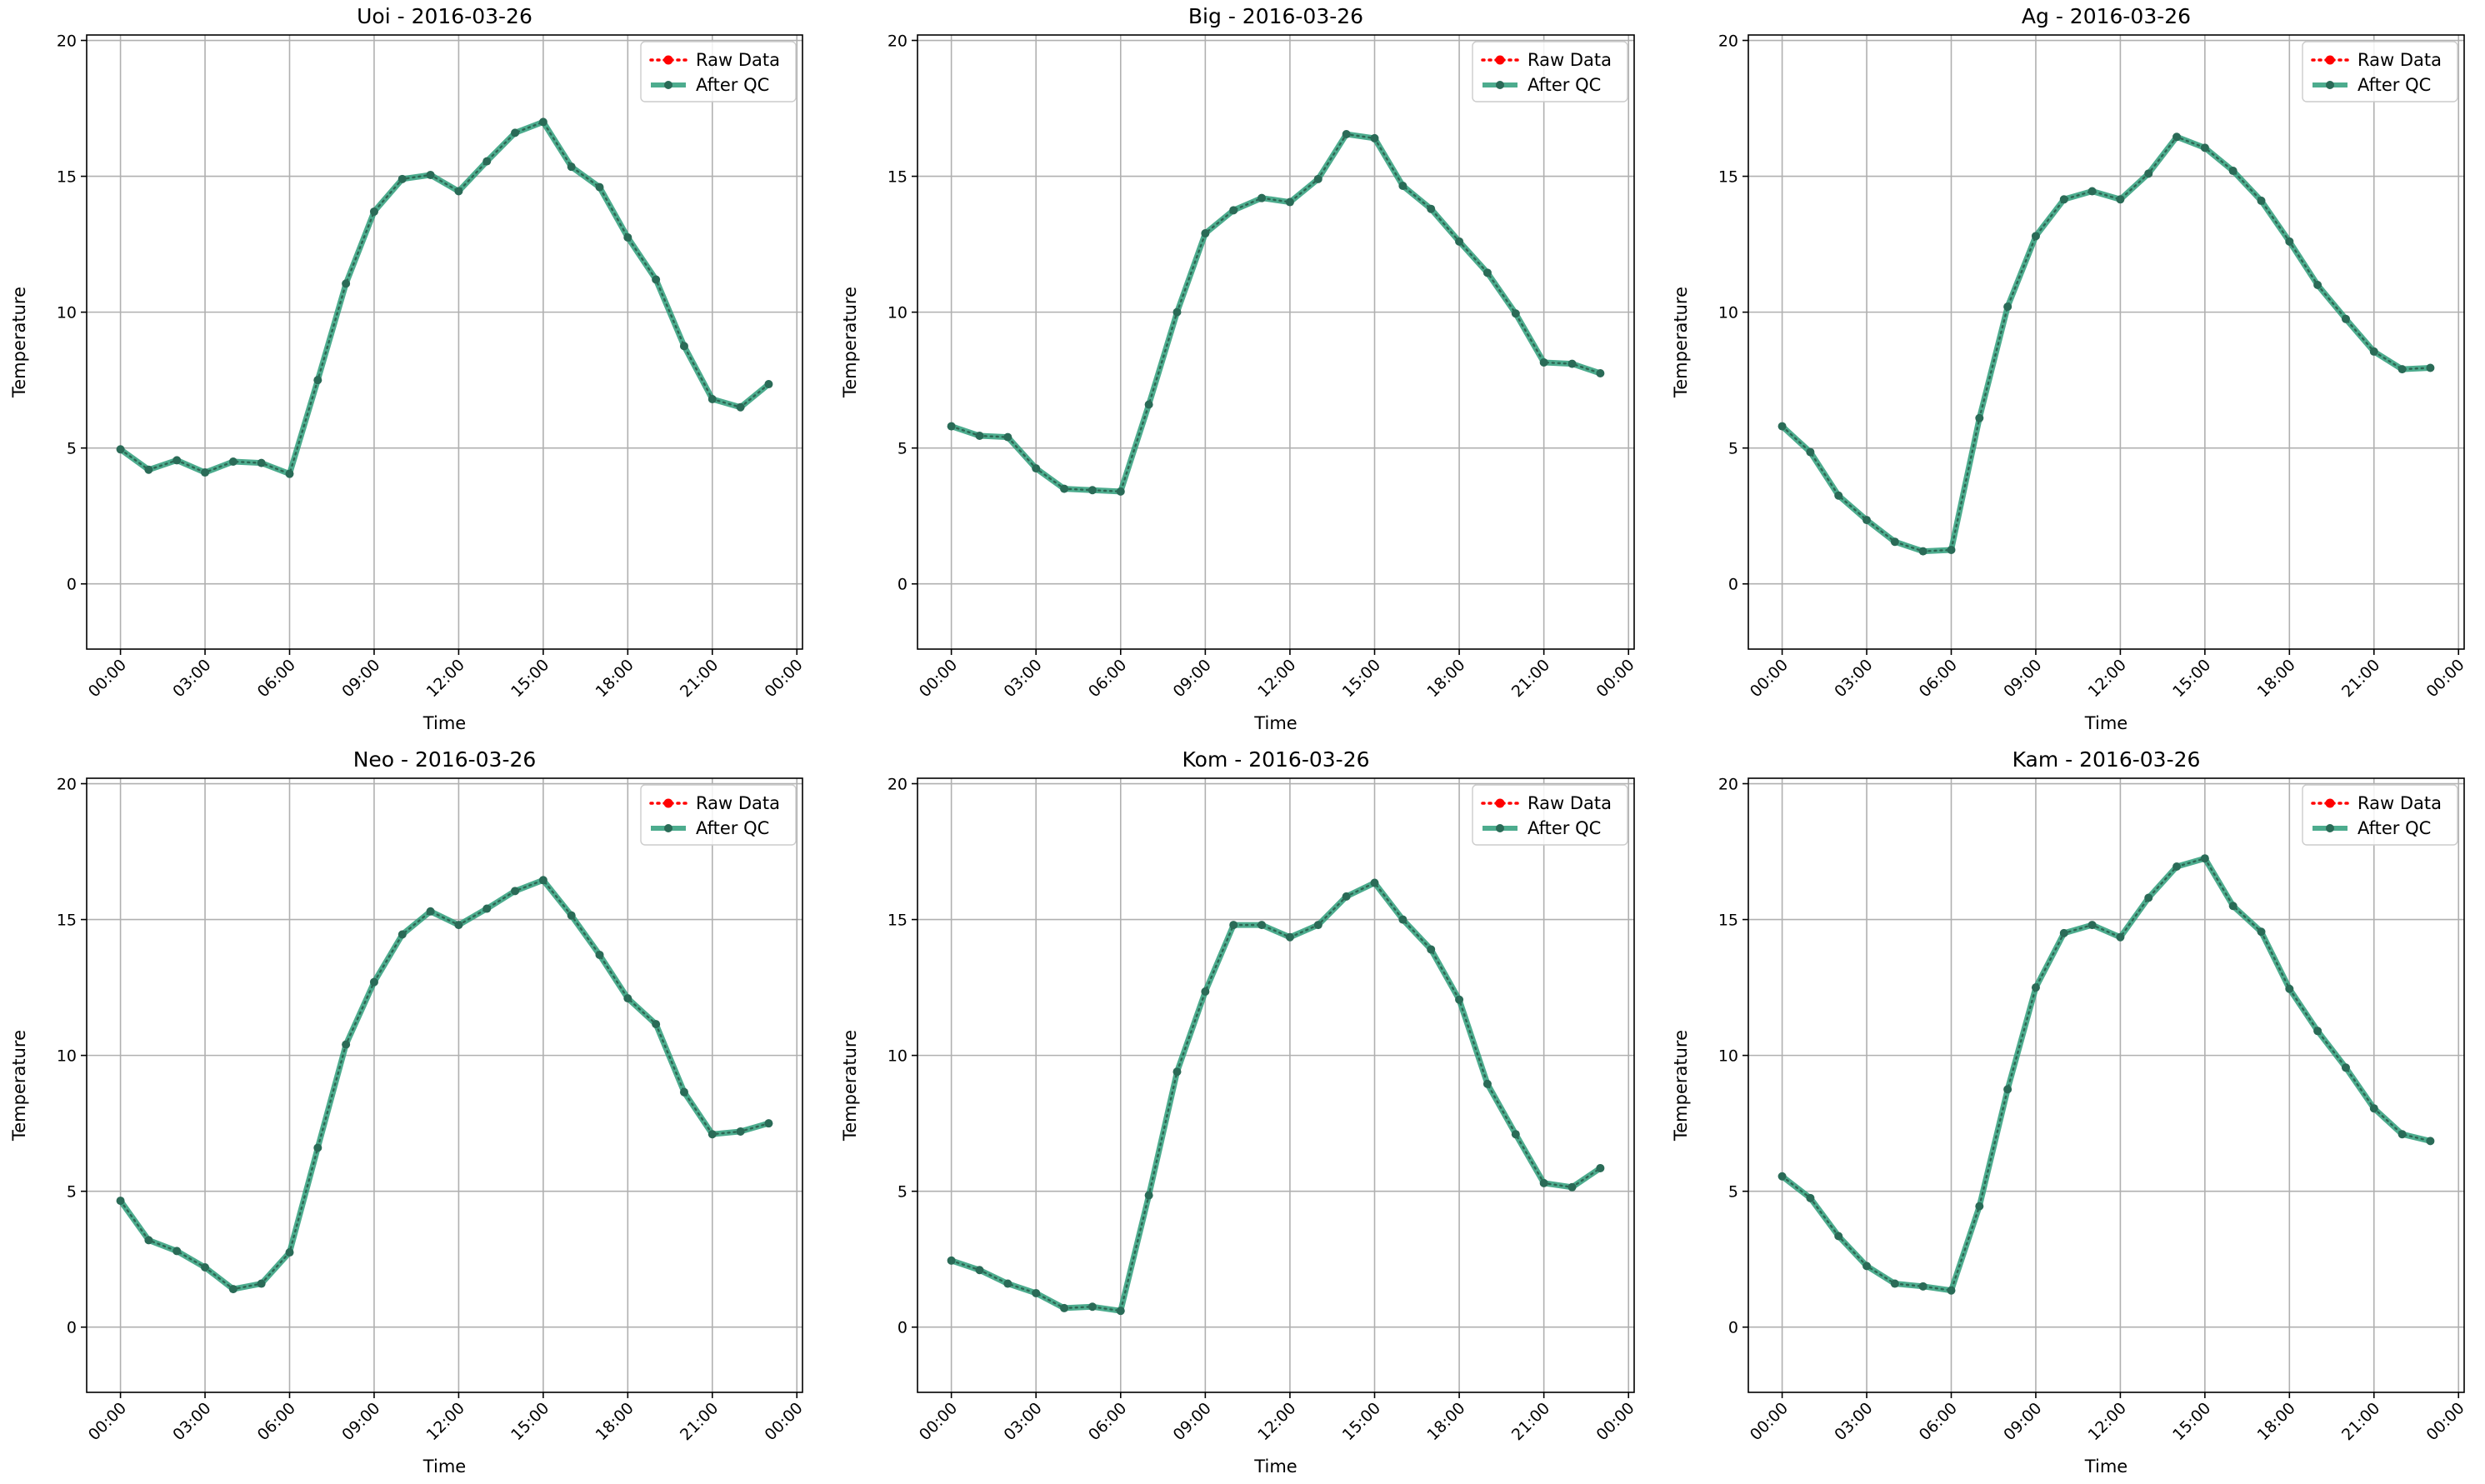 Image resolution: width=2485 pixels, height=1484 pixels. Describe the element at coordinates (2330, 803) in the screenshot. I see `legend-raw-marker` at that location.